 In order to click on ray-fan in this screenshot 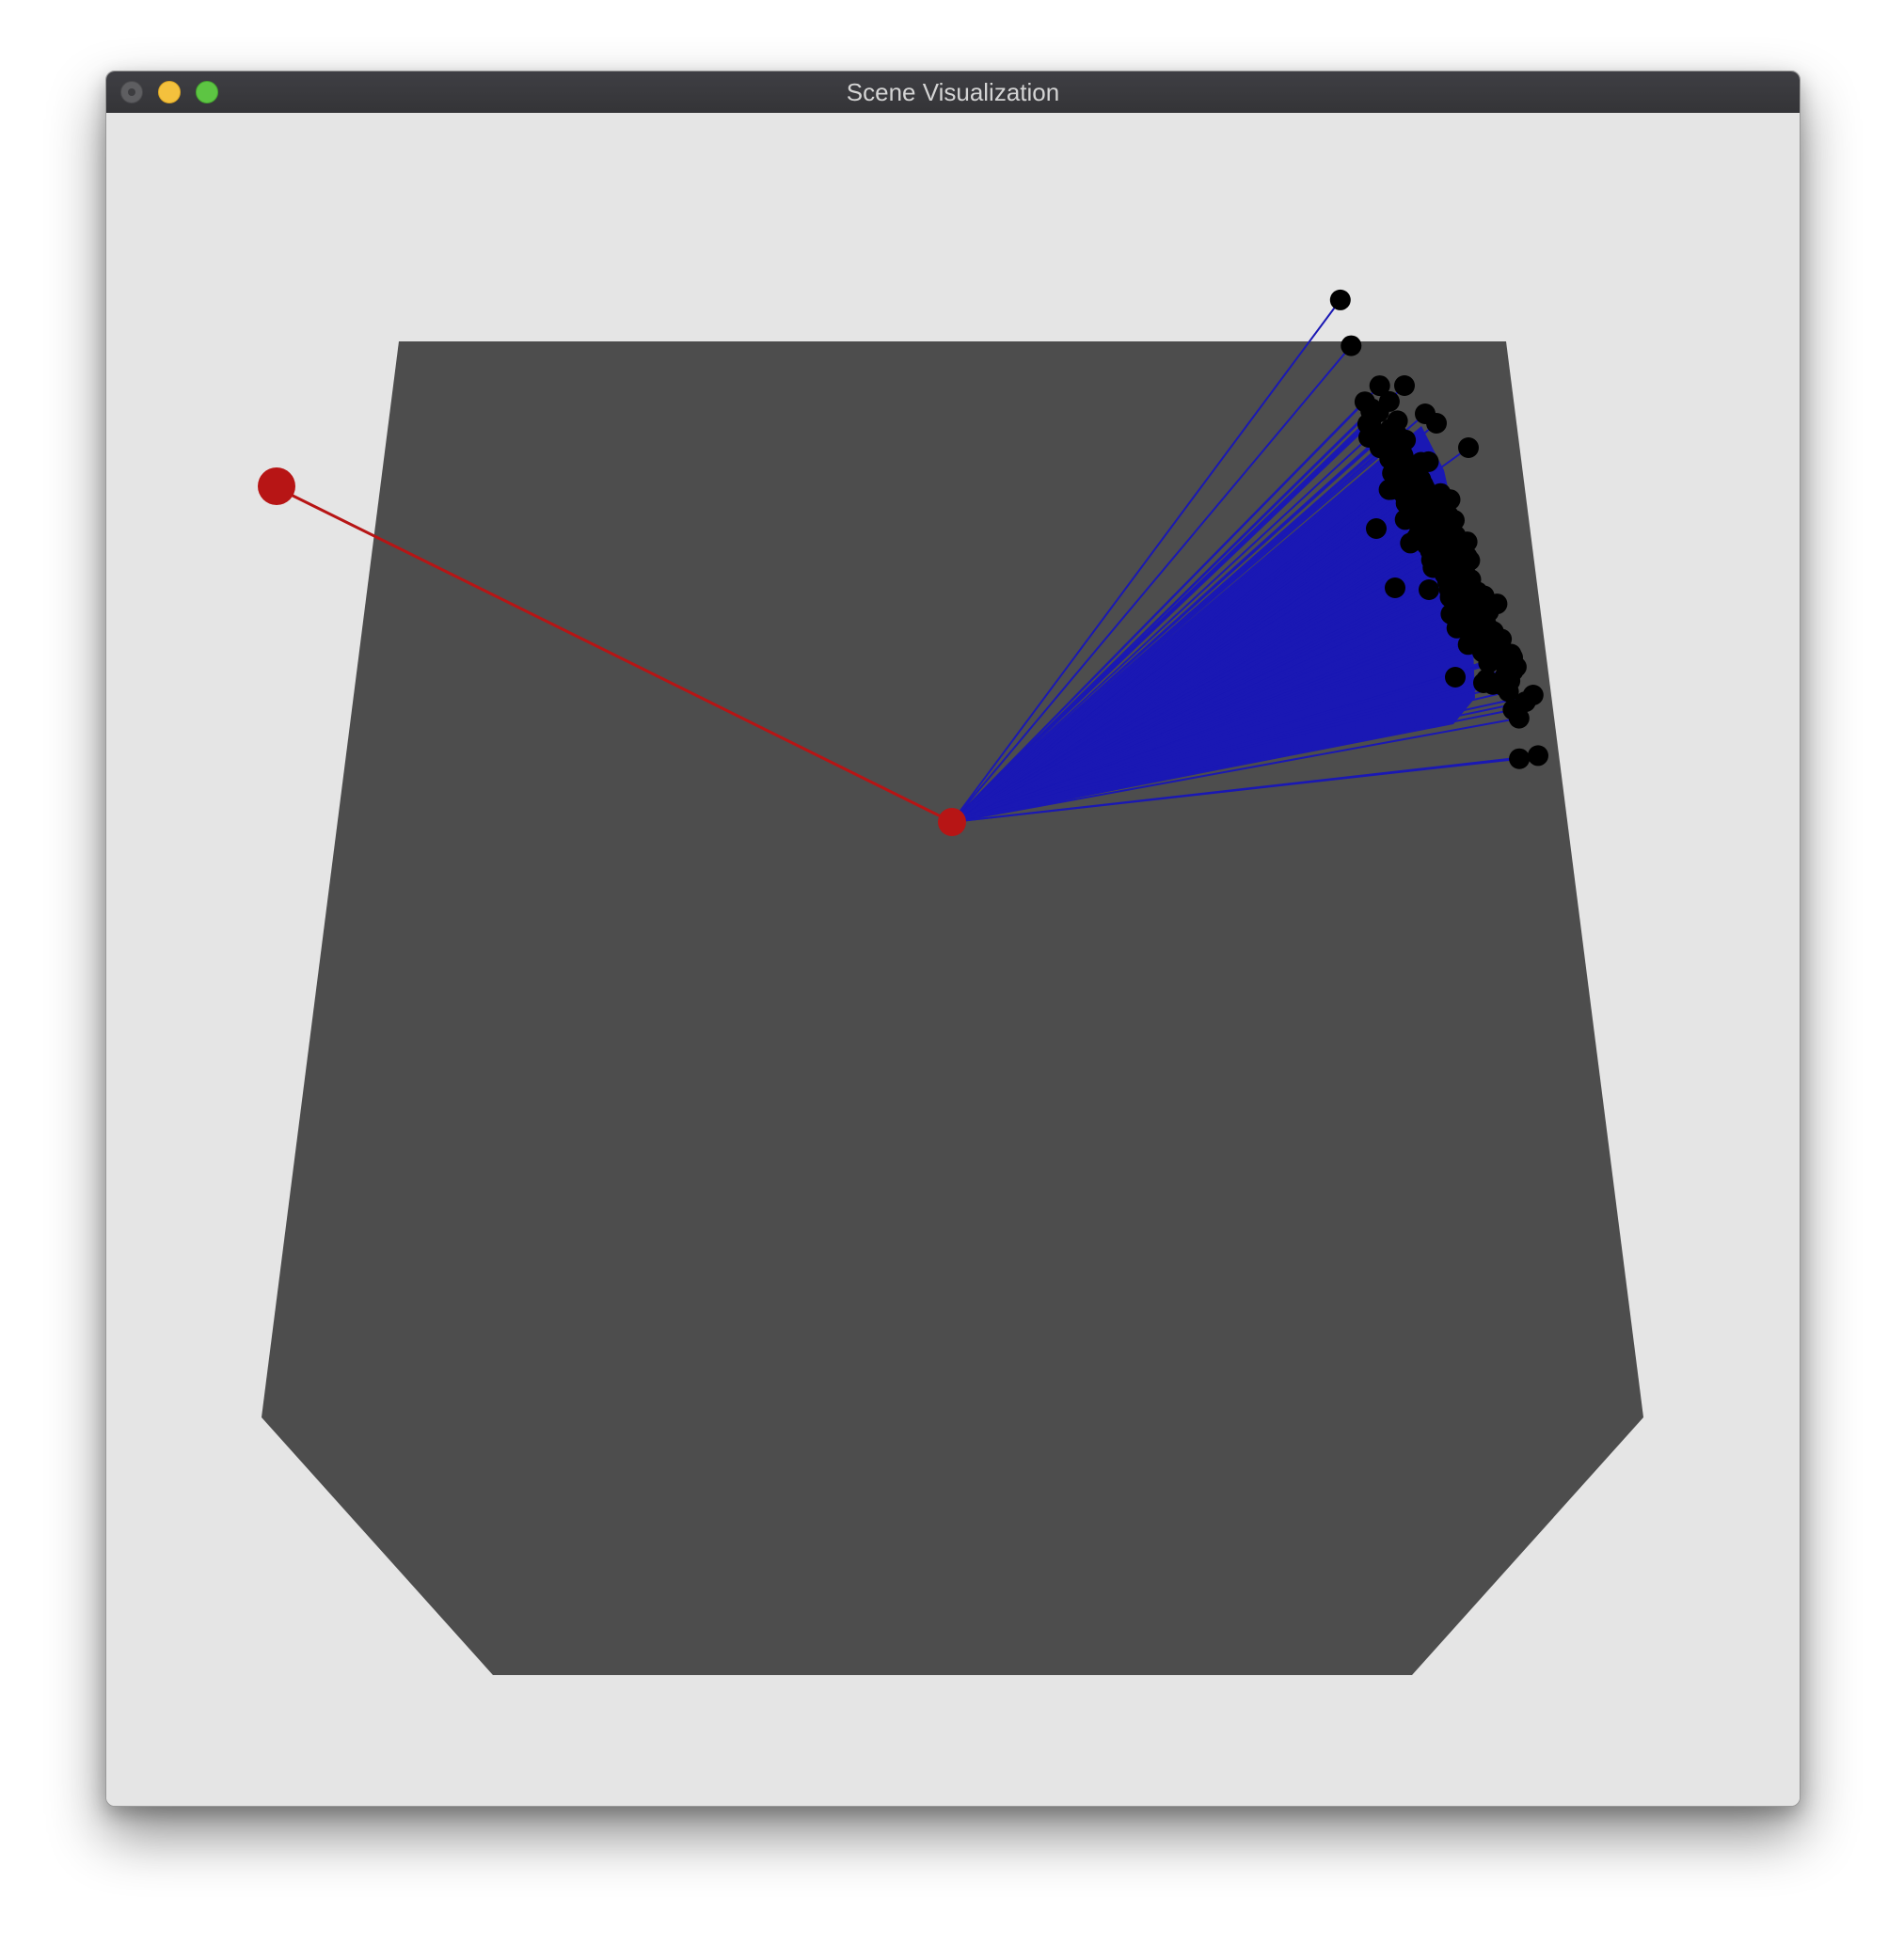, I will do `click(1245, 561)`.